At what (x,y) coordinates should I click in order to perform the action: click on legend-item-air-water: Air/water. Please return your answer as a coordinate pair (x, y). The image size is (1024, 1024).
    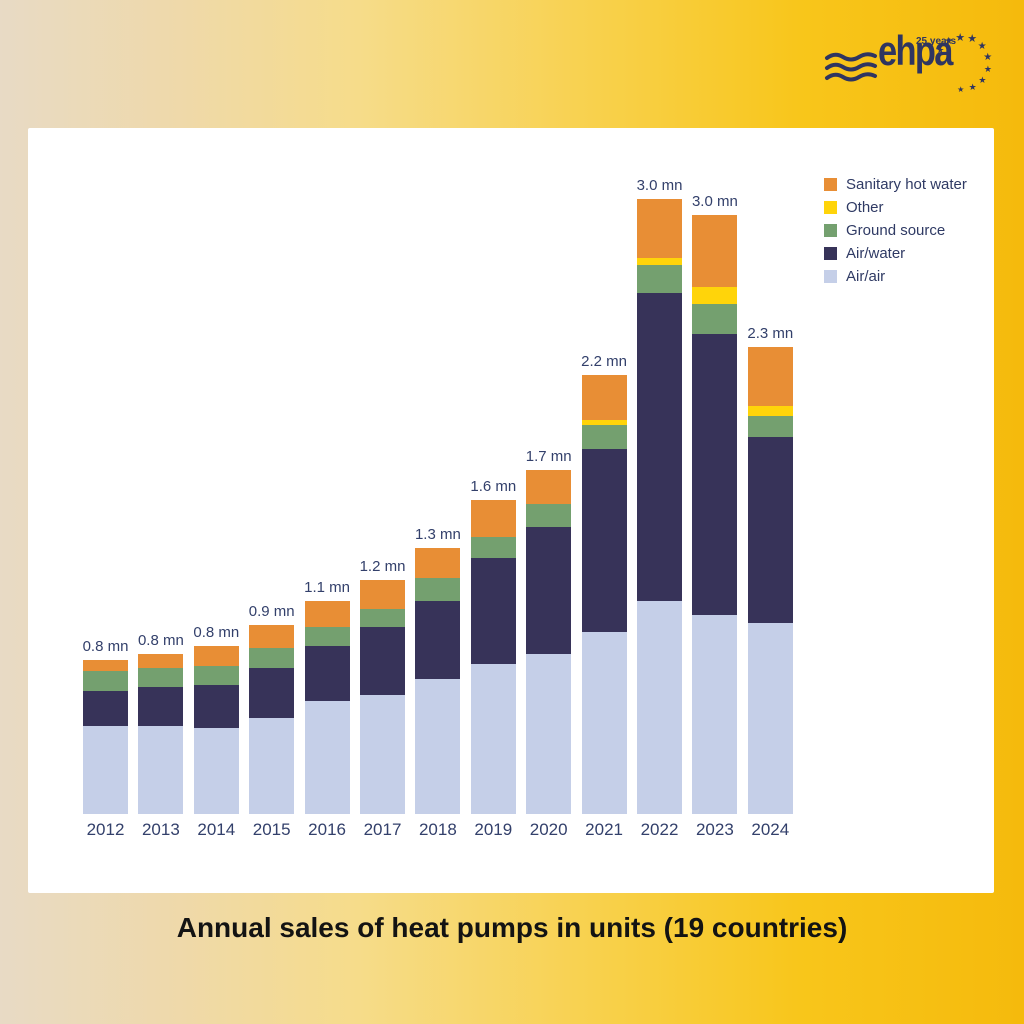
    Looking at the image, I should click on (895, 253).